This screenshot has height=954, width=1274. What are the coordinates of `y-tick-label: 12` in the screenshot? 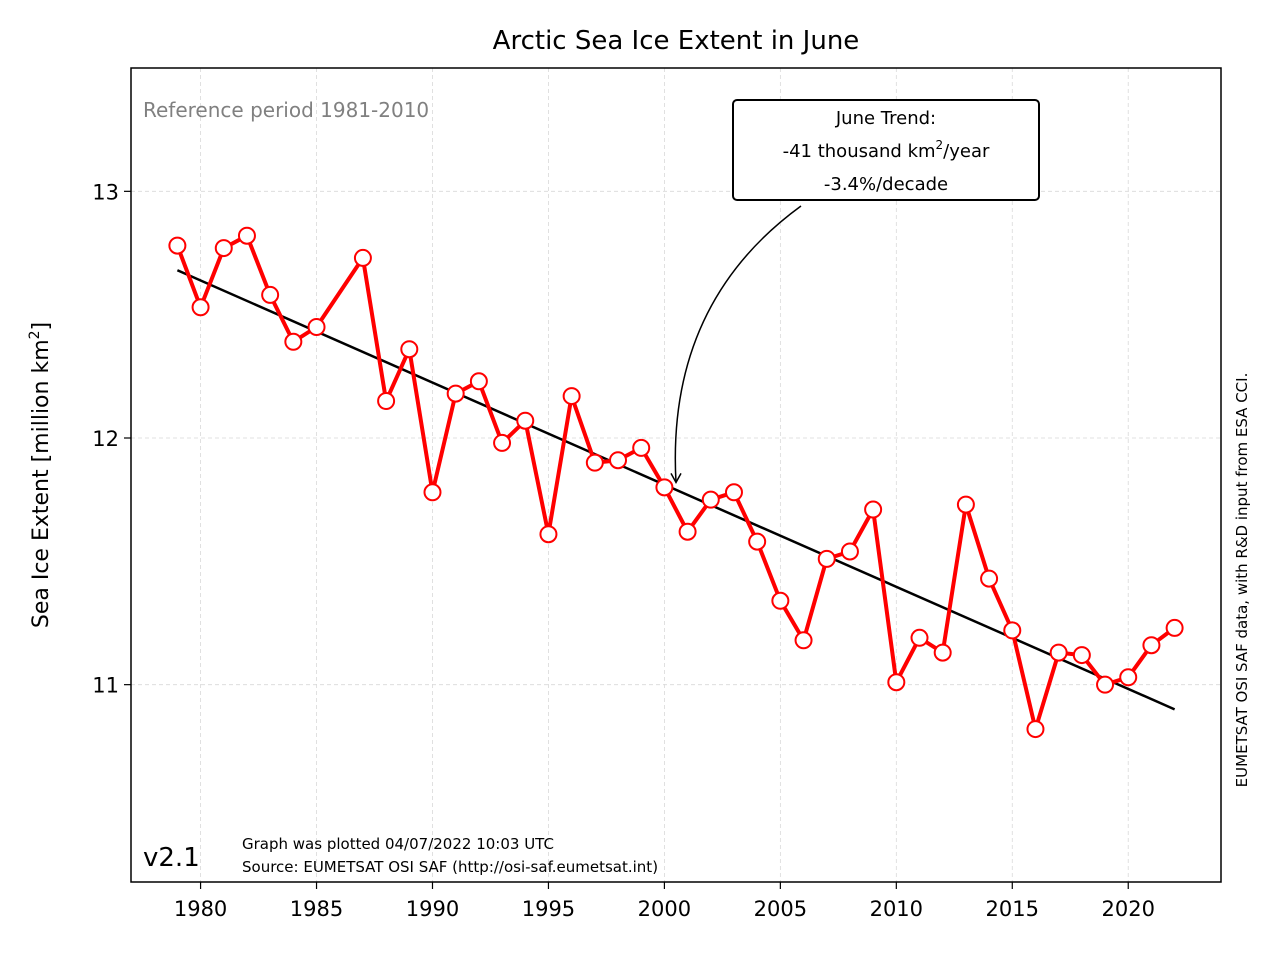 It's located at (105, 439).